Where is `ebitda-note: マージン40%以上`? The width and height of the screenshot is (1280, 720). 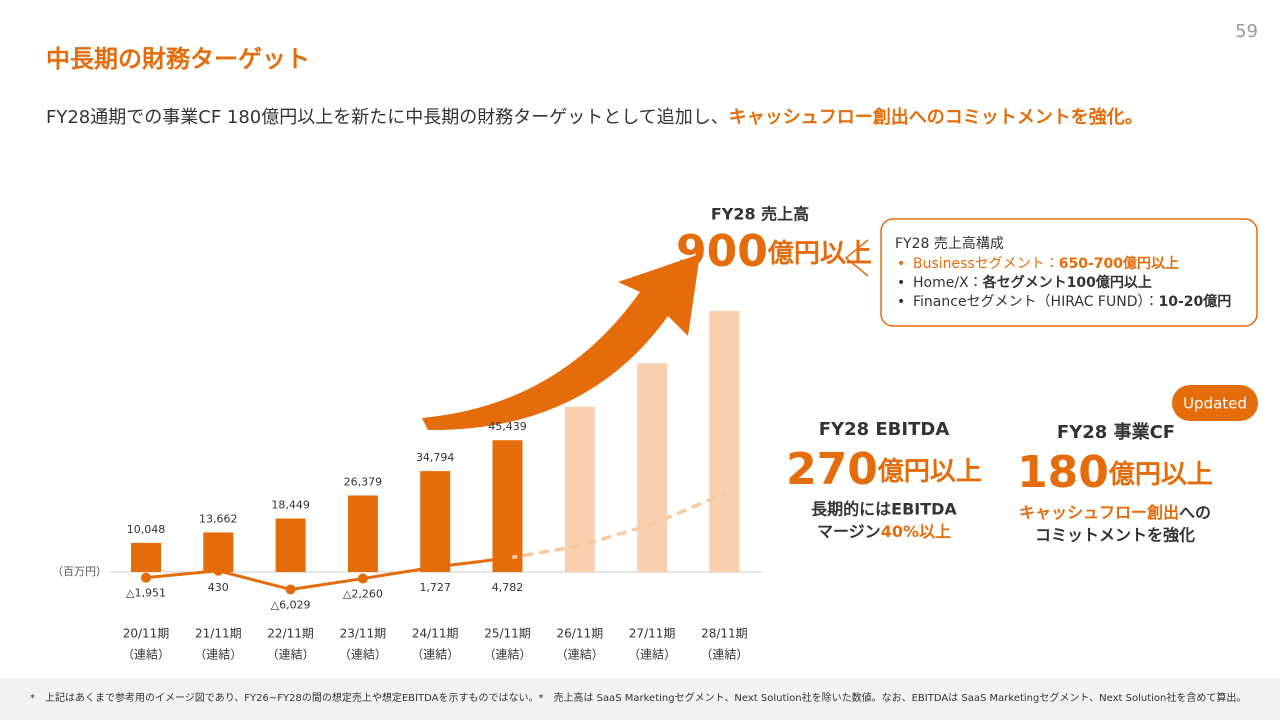
ebitda-note: マージン40%以上 is located at coordinates (884, 531).